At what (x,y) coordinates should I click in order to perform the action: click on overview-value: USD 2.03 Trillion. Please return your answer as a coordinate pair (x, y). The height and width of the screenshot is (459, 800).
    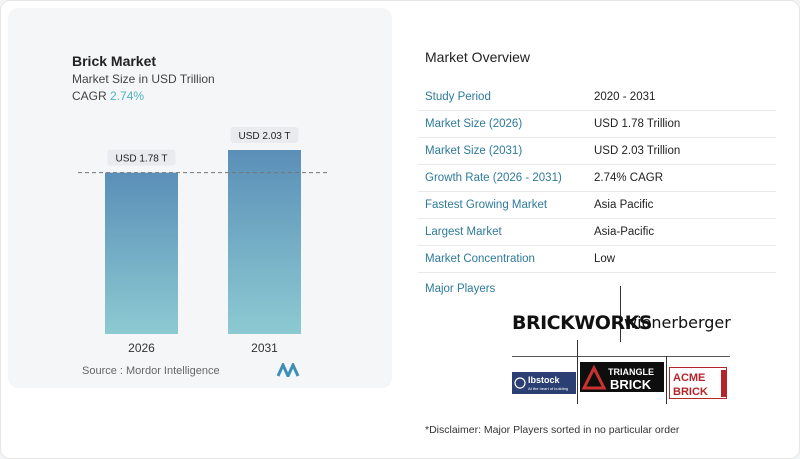
    Looking at the image, I should click on (637, 151).